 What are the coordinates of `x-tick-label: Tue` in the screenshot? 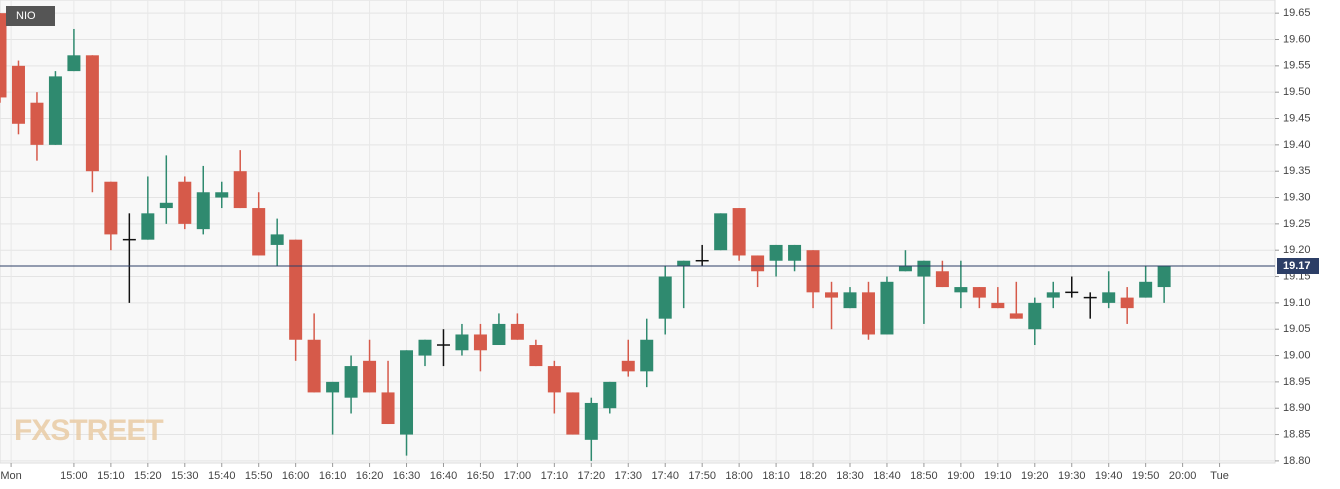 It's located at (1219, 476).